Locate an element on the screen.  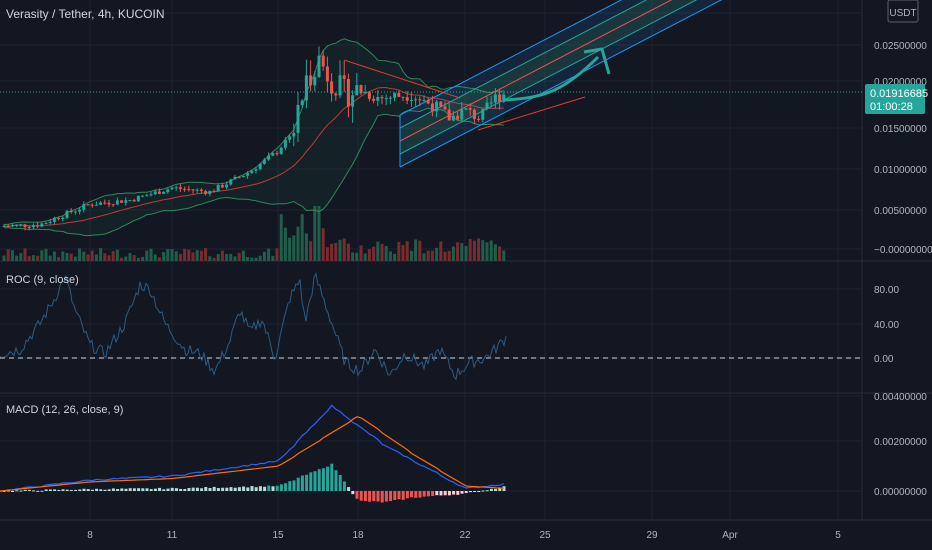
time-axis-label: 5 is located at coordinates (838, 535).